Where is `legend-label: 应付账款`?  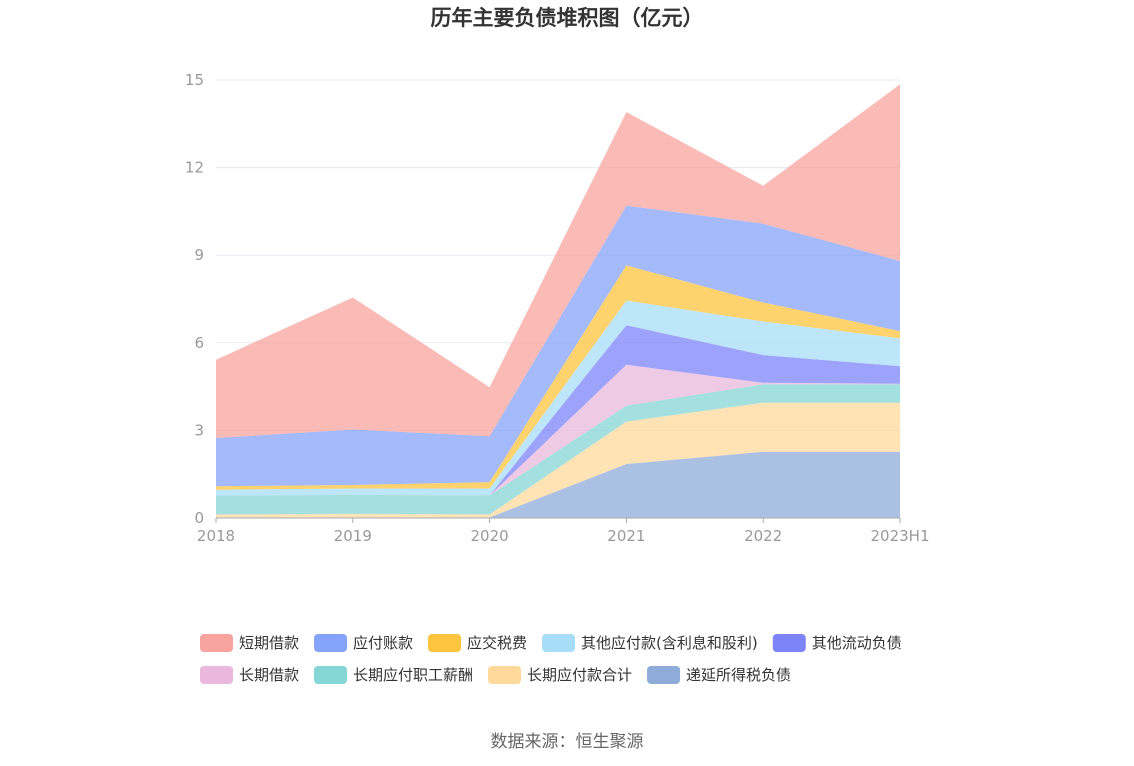 legend-label: 应付账款 is located at coordinates (383, 643).